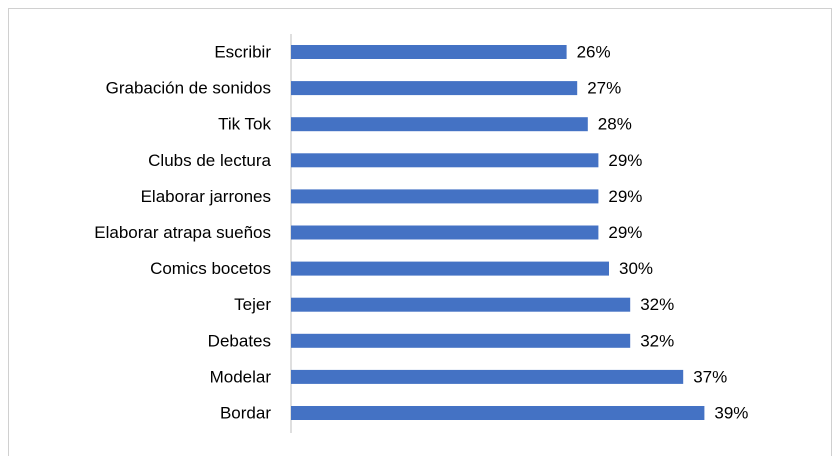 Image resolution: width=840 pixels, height=456 pixels. What do you see at coordinates (245, 412) in the screenshot?
I see `category-label: Bordar` at bounding box center [245, 412].